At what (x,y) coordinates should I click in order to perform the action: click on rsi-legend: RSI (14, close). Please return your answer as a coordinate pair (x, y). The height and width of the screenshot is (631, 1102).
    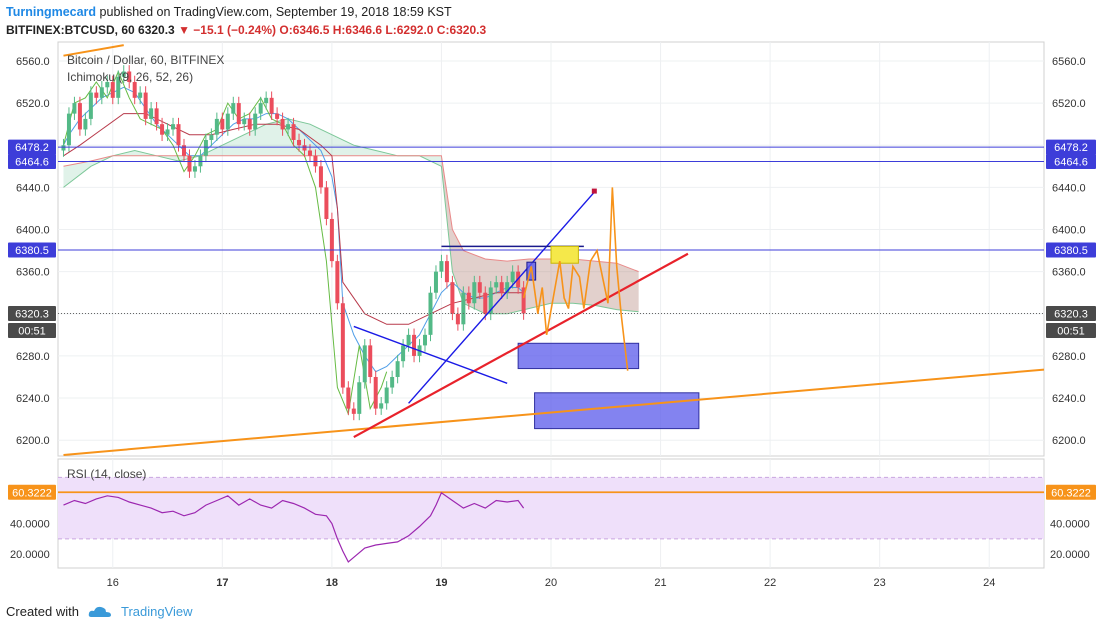
    Looking at the image, I should click on (106, 474).